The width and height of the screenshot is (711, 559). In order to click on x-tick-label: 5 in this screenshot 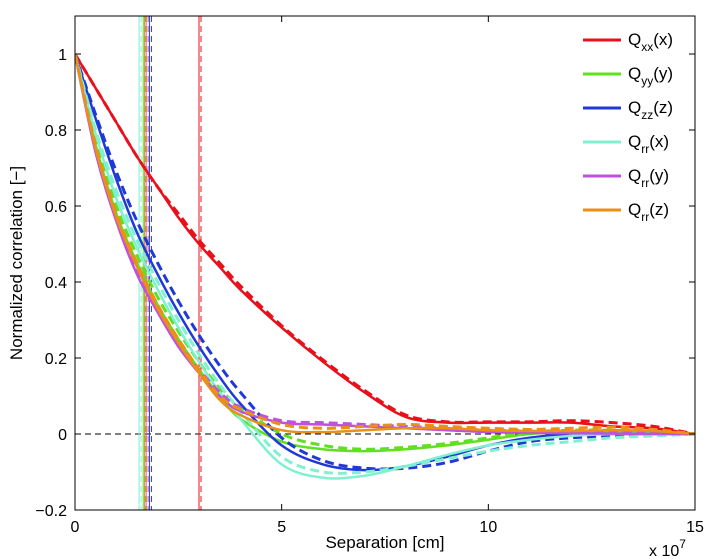, I will do `click(281, 527)`.